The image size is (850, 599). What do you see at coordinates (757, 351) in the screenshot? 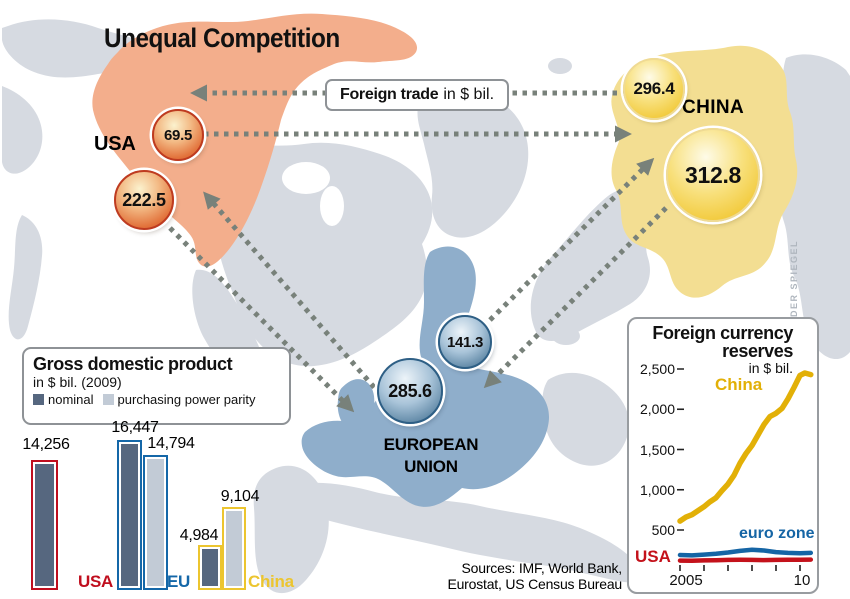
I see `reserves-title-line2: reserves` at bounding box center [757, 351].